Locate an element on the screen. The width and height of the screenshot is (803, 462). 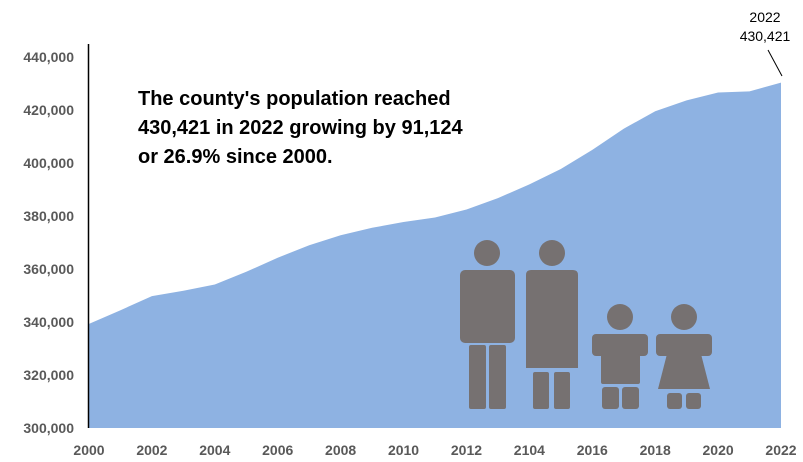
y-tick-label: 360,000 is located at coordinates (48, 269).